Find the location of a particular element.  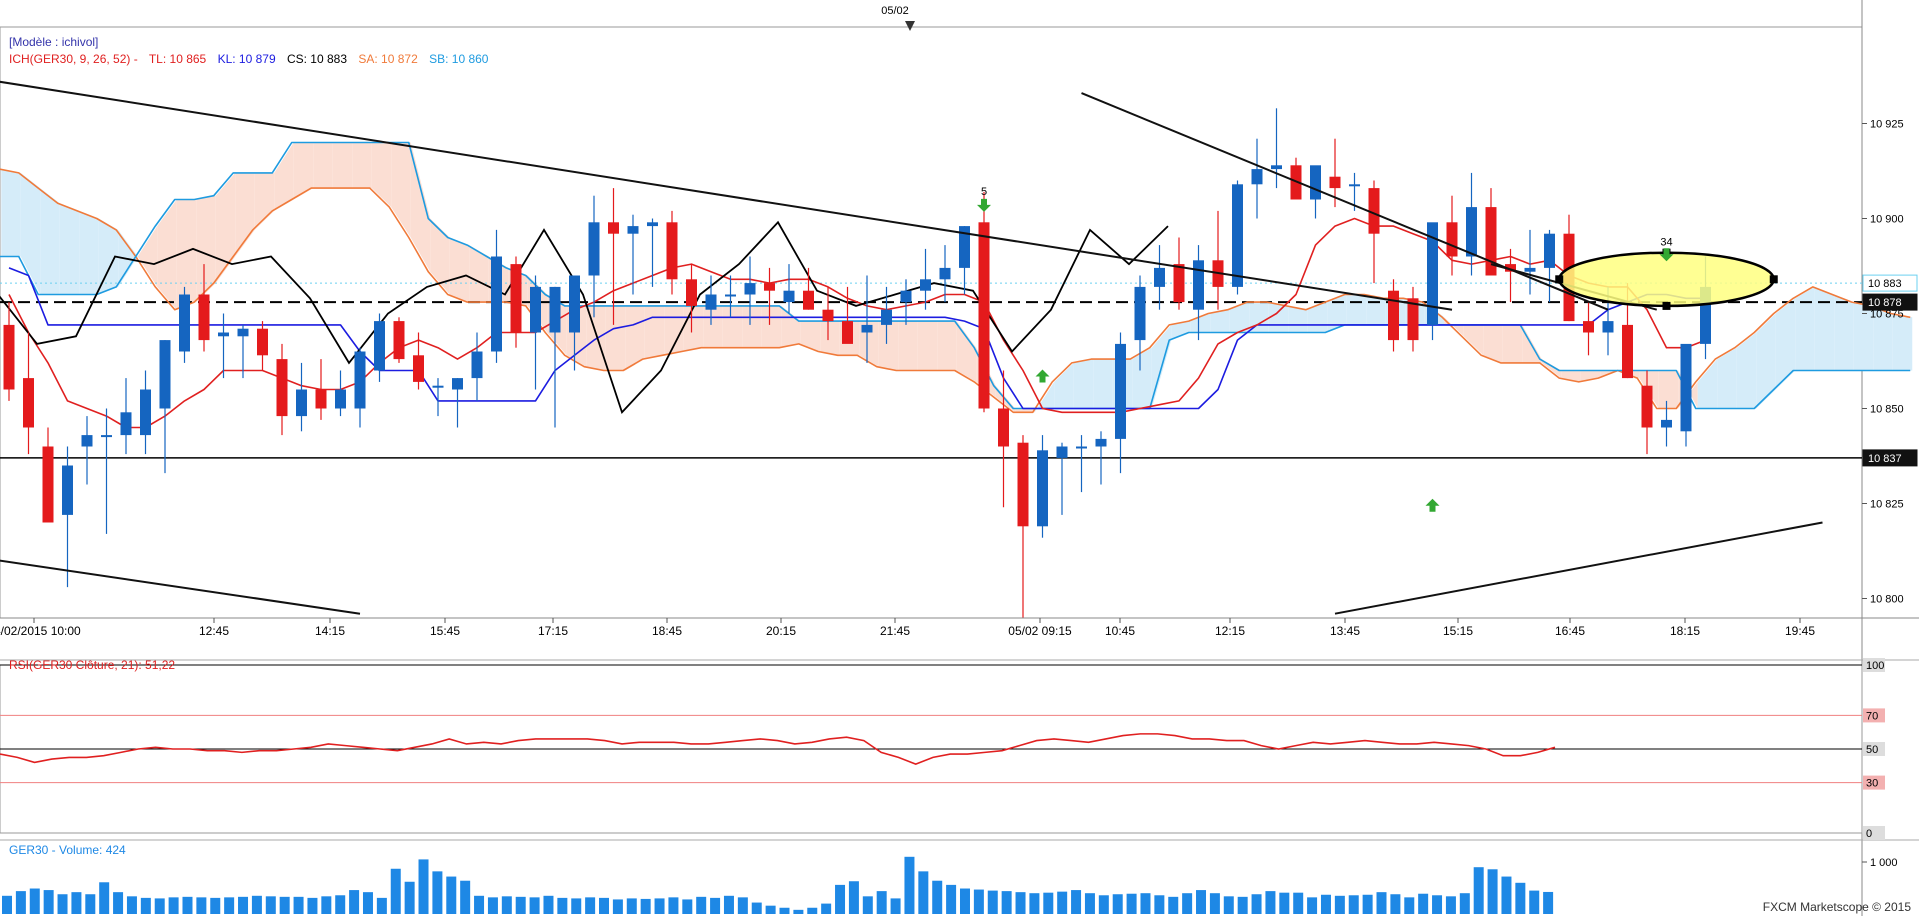

price-badge is located at coordinates (1890, 302).